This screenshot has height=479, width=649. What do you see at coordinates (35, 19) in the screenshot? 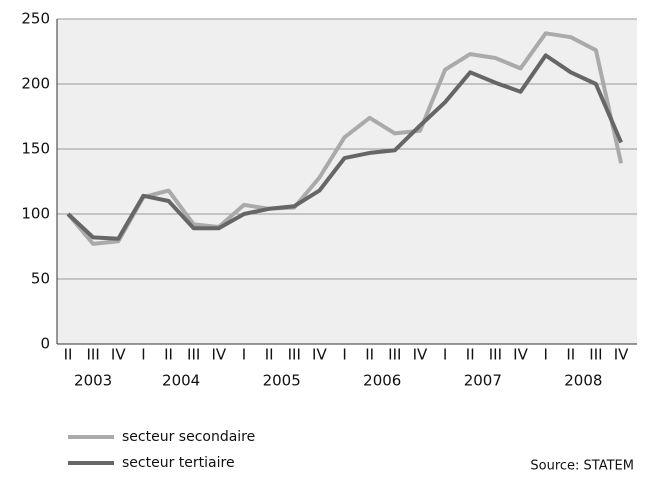
I see `y-tick-label: 250` at bounding box center [35, 19].